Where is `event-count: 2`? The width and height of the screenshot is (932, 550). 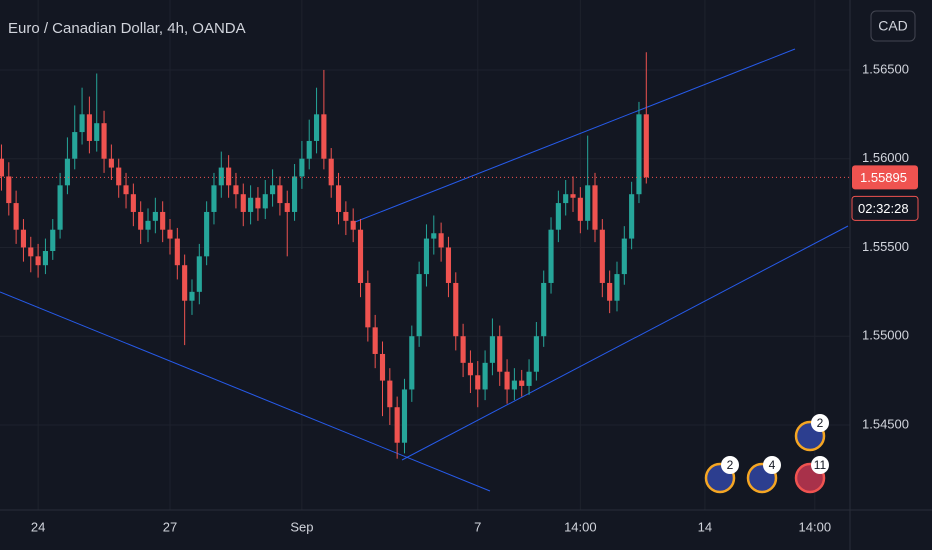 event-count: 2 is located at coordinates (820, 423).